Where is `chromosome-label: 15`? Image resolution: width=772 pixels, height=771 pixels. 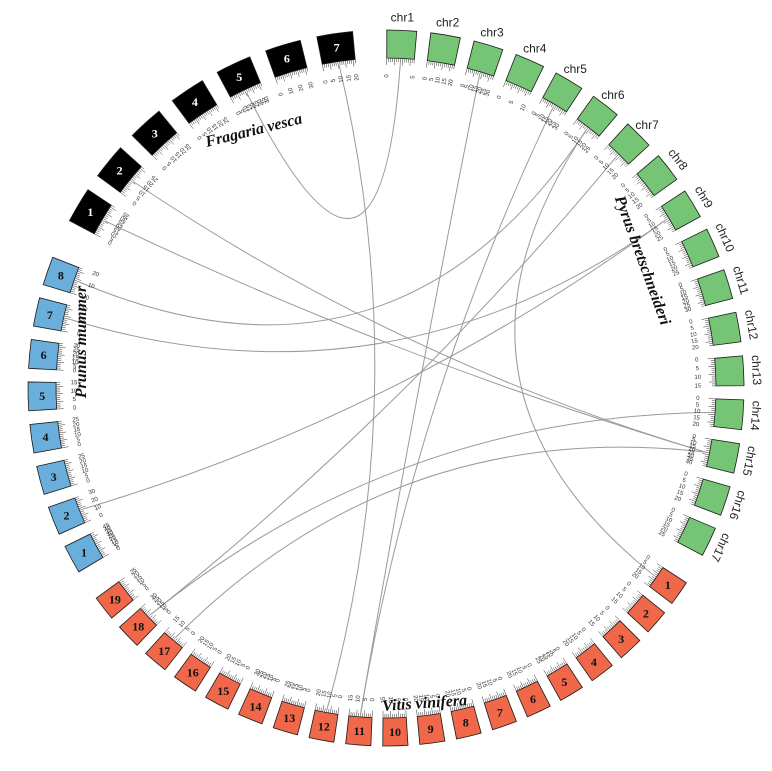
chromosome-label: 15 is located at coordinates (223, 691).